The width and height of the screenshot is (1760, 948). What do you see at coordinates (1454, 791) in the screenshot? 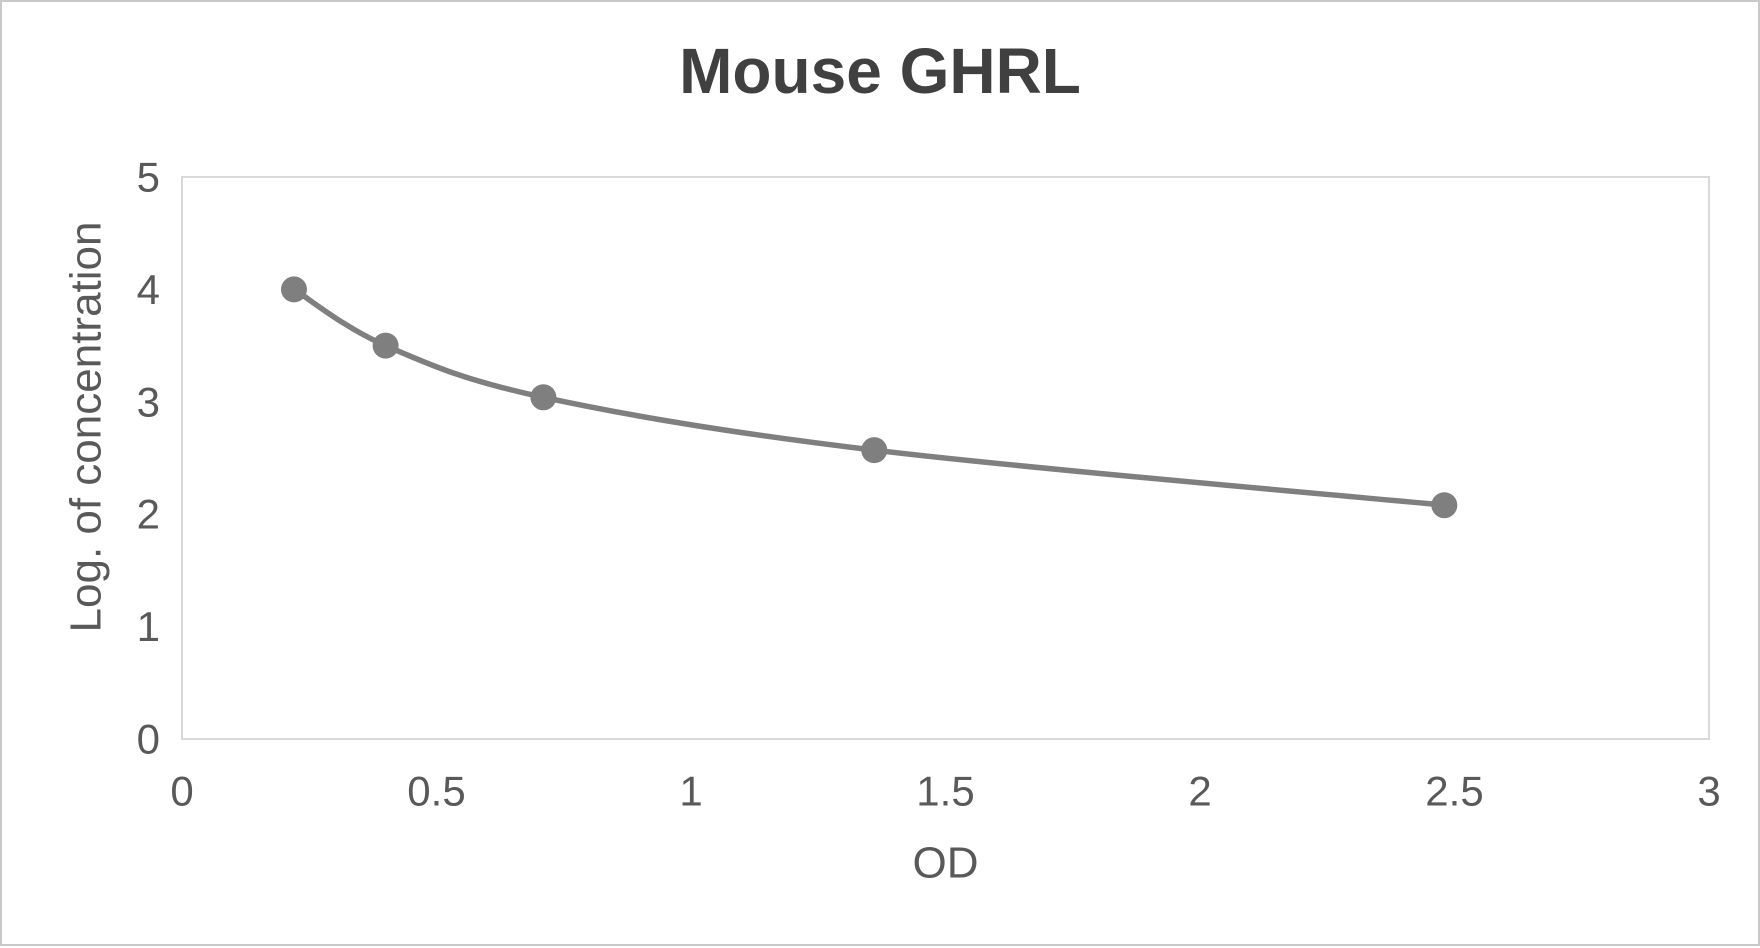
I see `x-tick-label: 2.5` at bounding box center [1454, 791].